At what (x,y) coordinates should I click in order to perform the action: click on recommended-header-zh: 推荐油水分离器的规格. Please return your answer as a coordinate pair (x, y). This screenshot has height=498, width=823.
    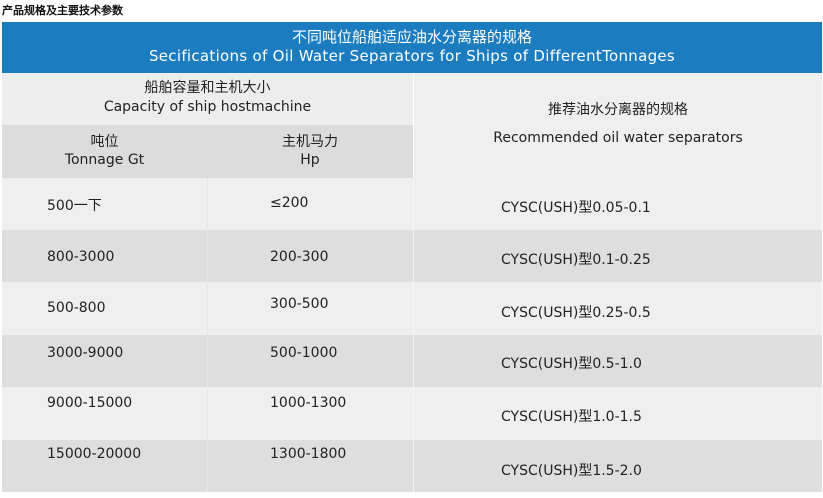
    Looking at the image, I should click on (618, 110).